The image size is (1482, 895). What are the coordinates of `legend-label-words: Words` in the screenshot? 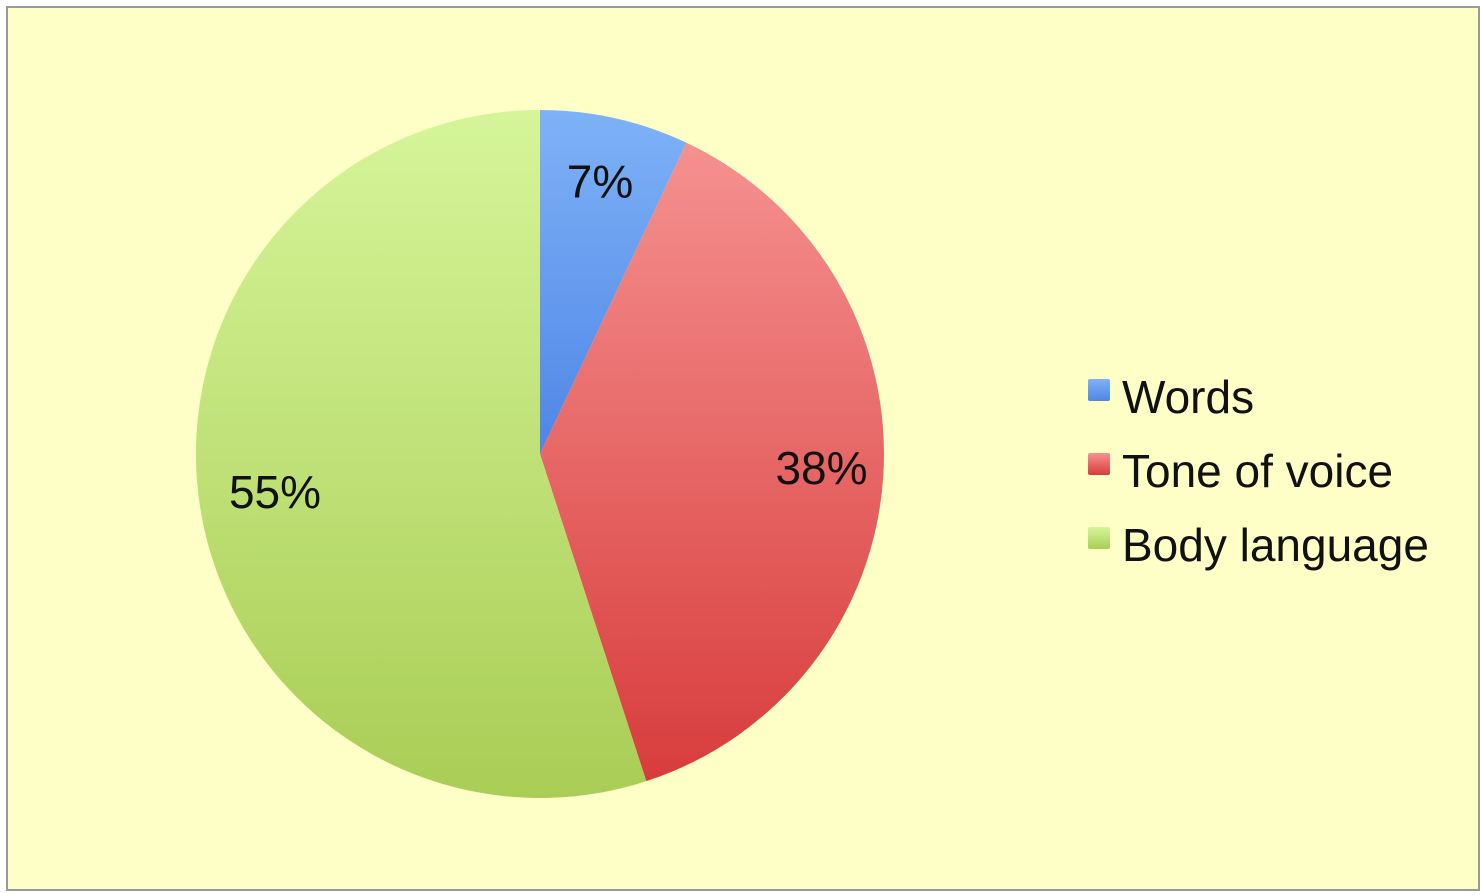 It's located at (1188, 397).